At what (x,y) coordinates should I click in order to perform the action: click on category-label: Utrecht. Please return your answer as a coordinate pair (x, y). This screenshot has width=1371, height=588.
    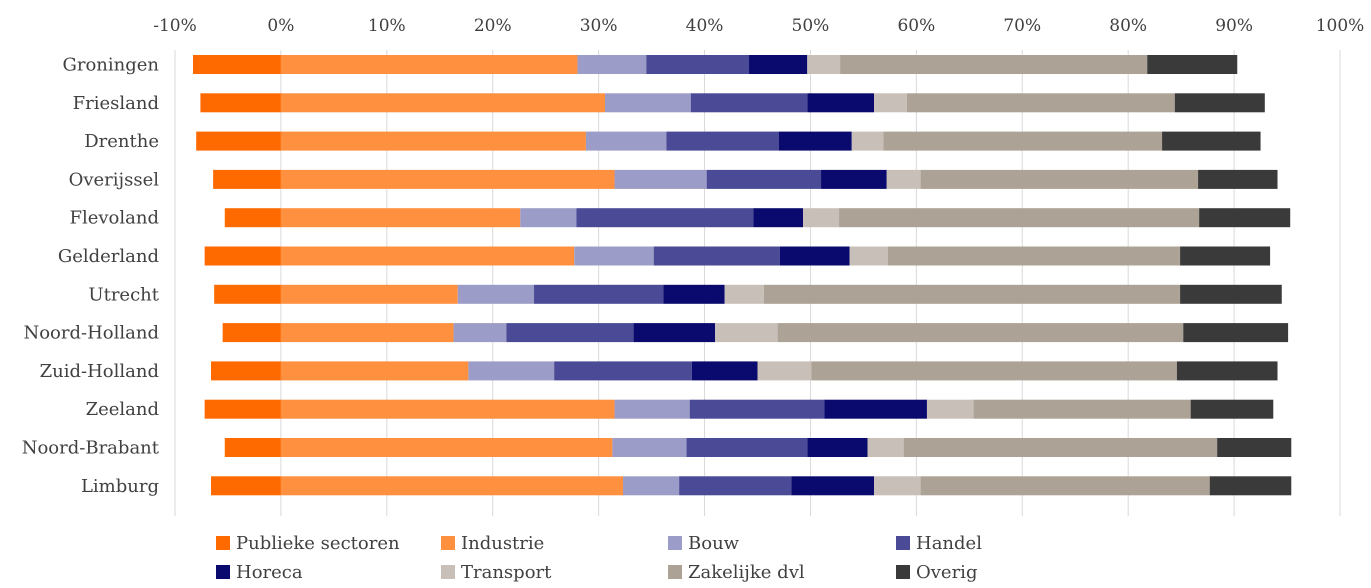
    Looking at the image, I should click on (123, 294).